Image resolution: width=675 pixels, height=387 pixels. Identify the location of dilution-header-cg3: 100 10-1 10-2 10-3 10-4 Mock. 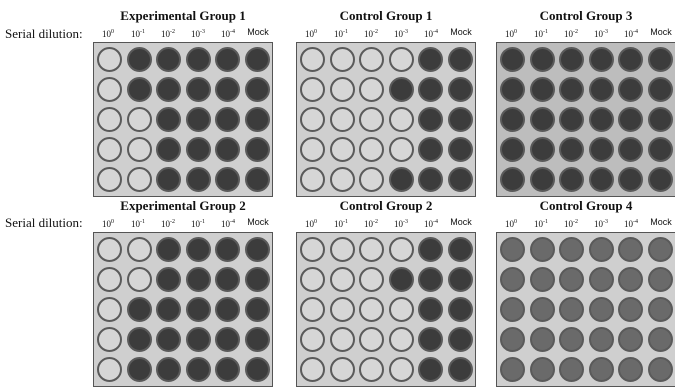
(585, 33).